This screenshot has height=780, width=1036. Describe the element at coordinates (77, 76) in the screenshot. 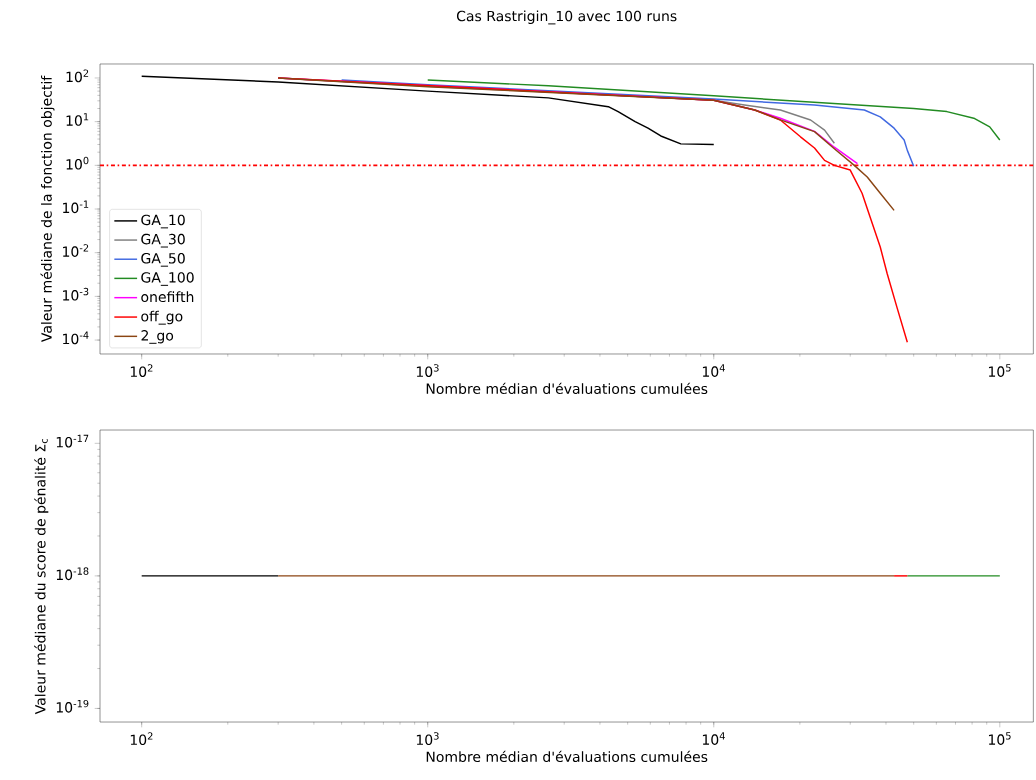

I see `y-tick-label: 10$^{2}$` at that location.